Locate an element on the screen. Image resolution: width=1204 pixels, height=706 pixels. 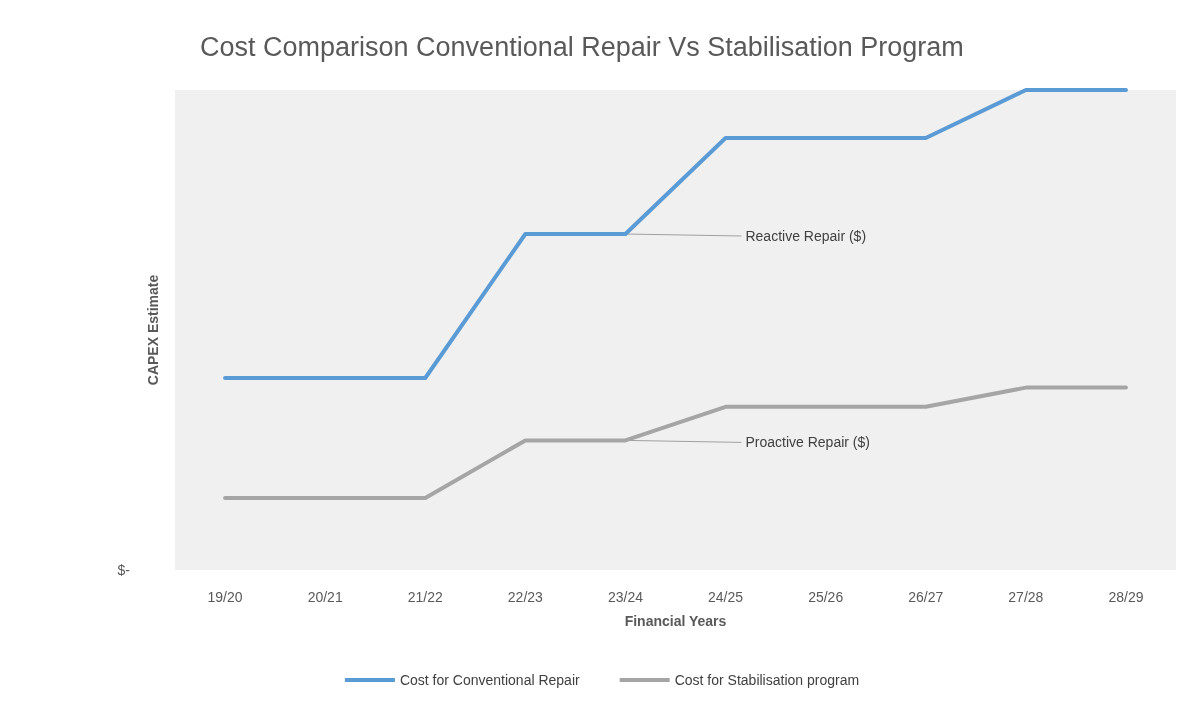
x-tick-label: 23/24 is located at coordinates (625, 597).